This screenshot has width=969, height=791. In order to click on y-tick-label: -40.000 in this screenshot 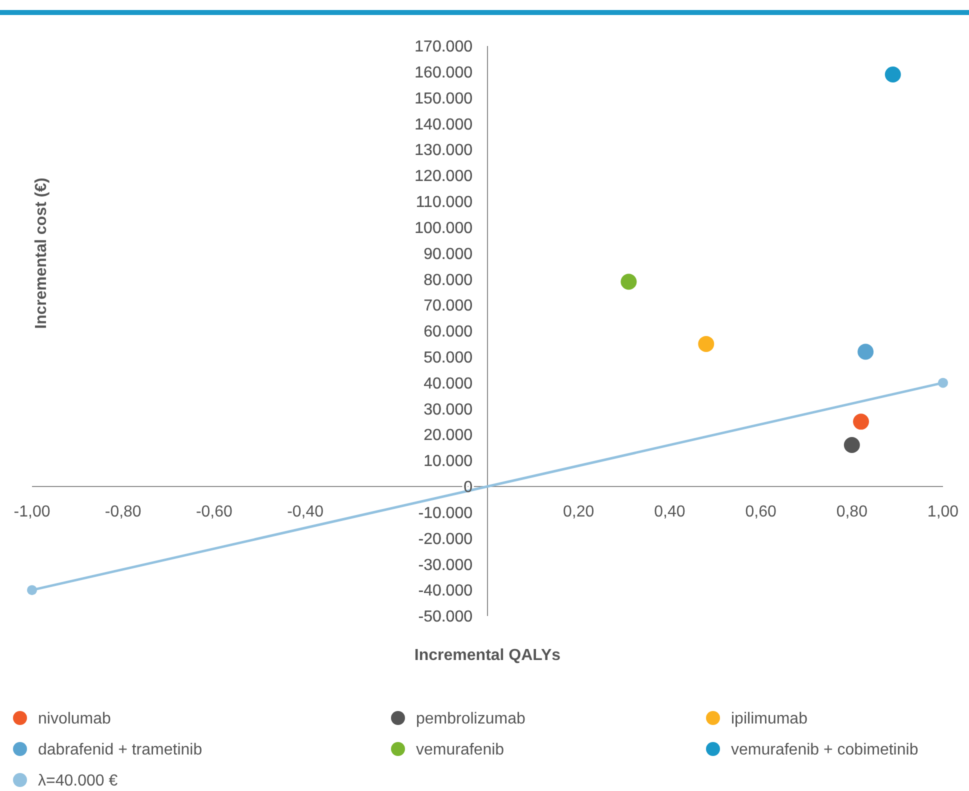, I will do `click(445, 591)`.